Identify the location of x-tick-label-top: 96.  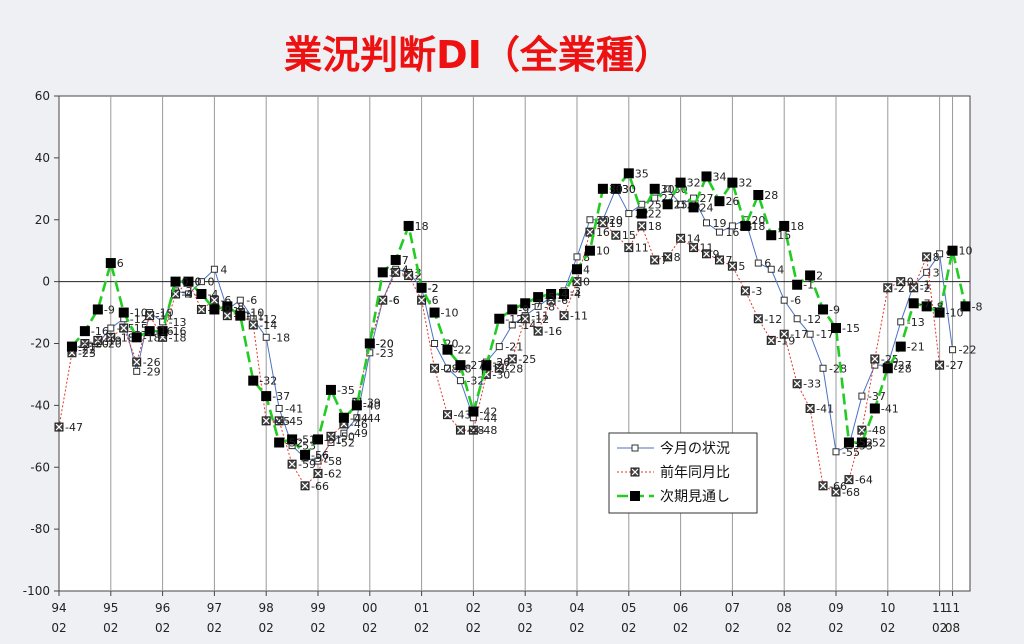
(162, 608).